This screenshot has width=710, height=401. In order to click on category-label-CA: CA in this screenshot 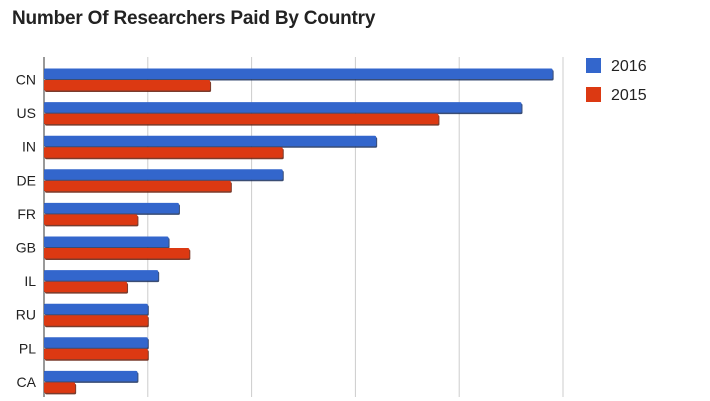, I will do `click(27, 382)`.